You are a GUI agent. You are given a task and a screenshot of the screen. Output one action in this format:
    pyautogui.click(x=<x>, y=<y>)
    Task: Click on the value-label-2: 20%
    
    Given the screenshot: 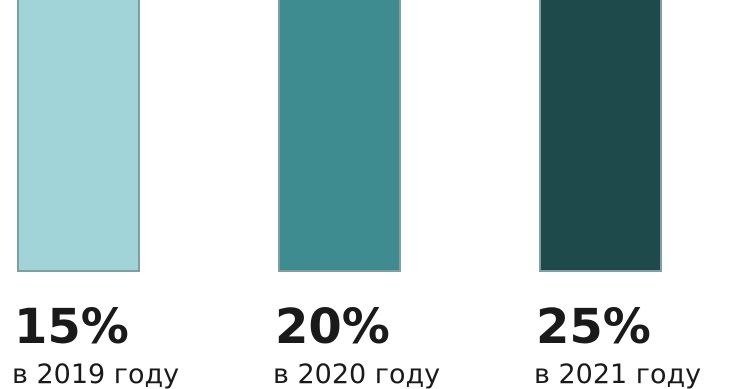 What is the action you would take?
    pyautogui.click(x=332, y=327)
    